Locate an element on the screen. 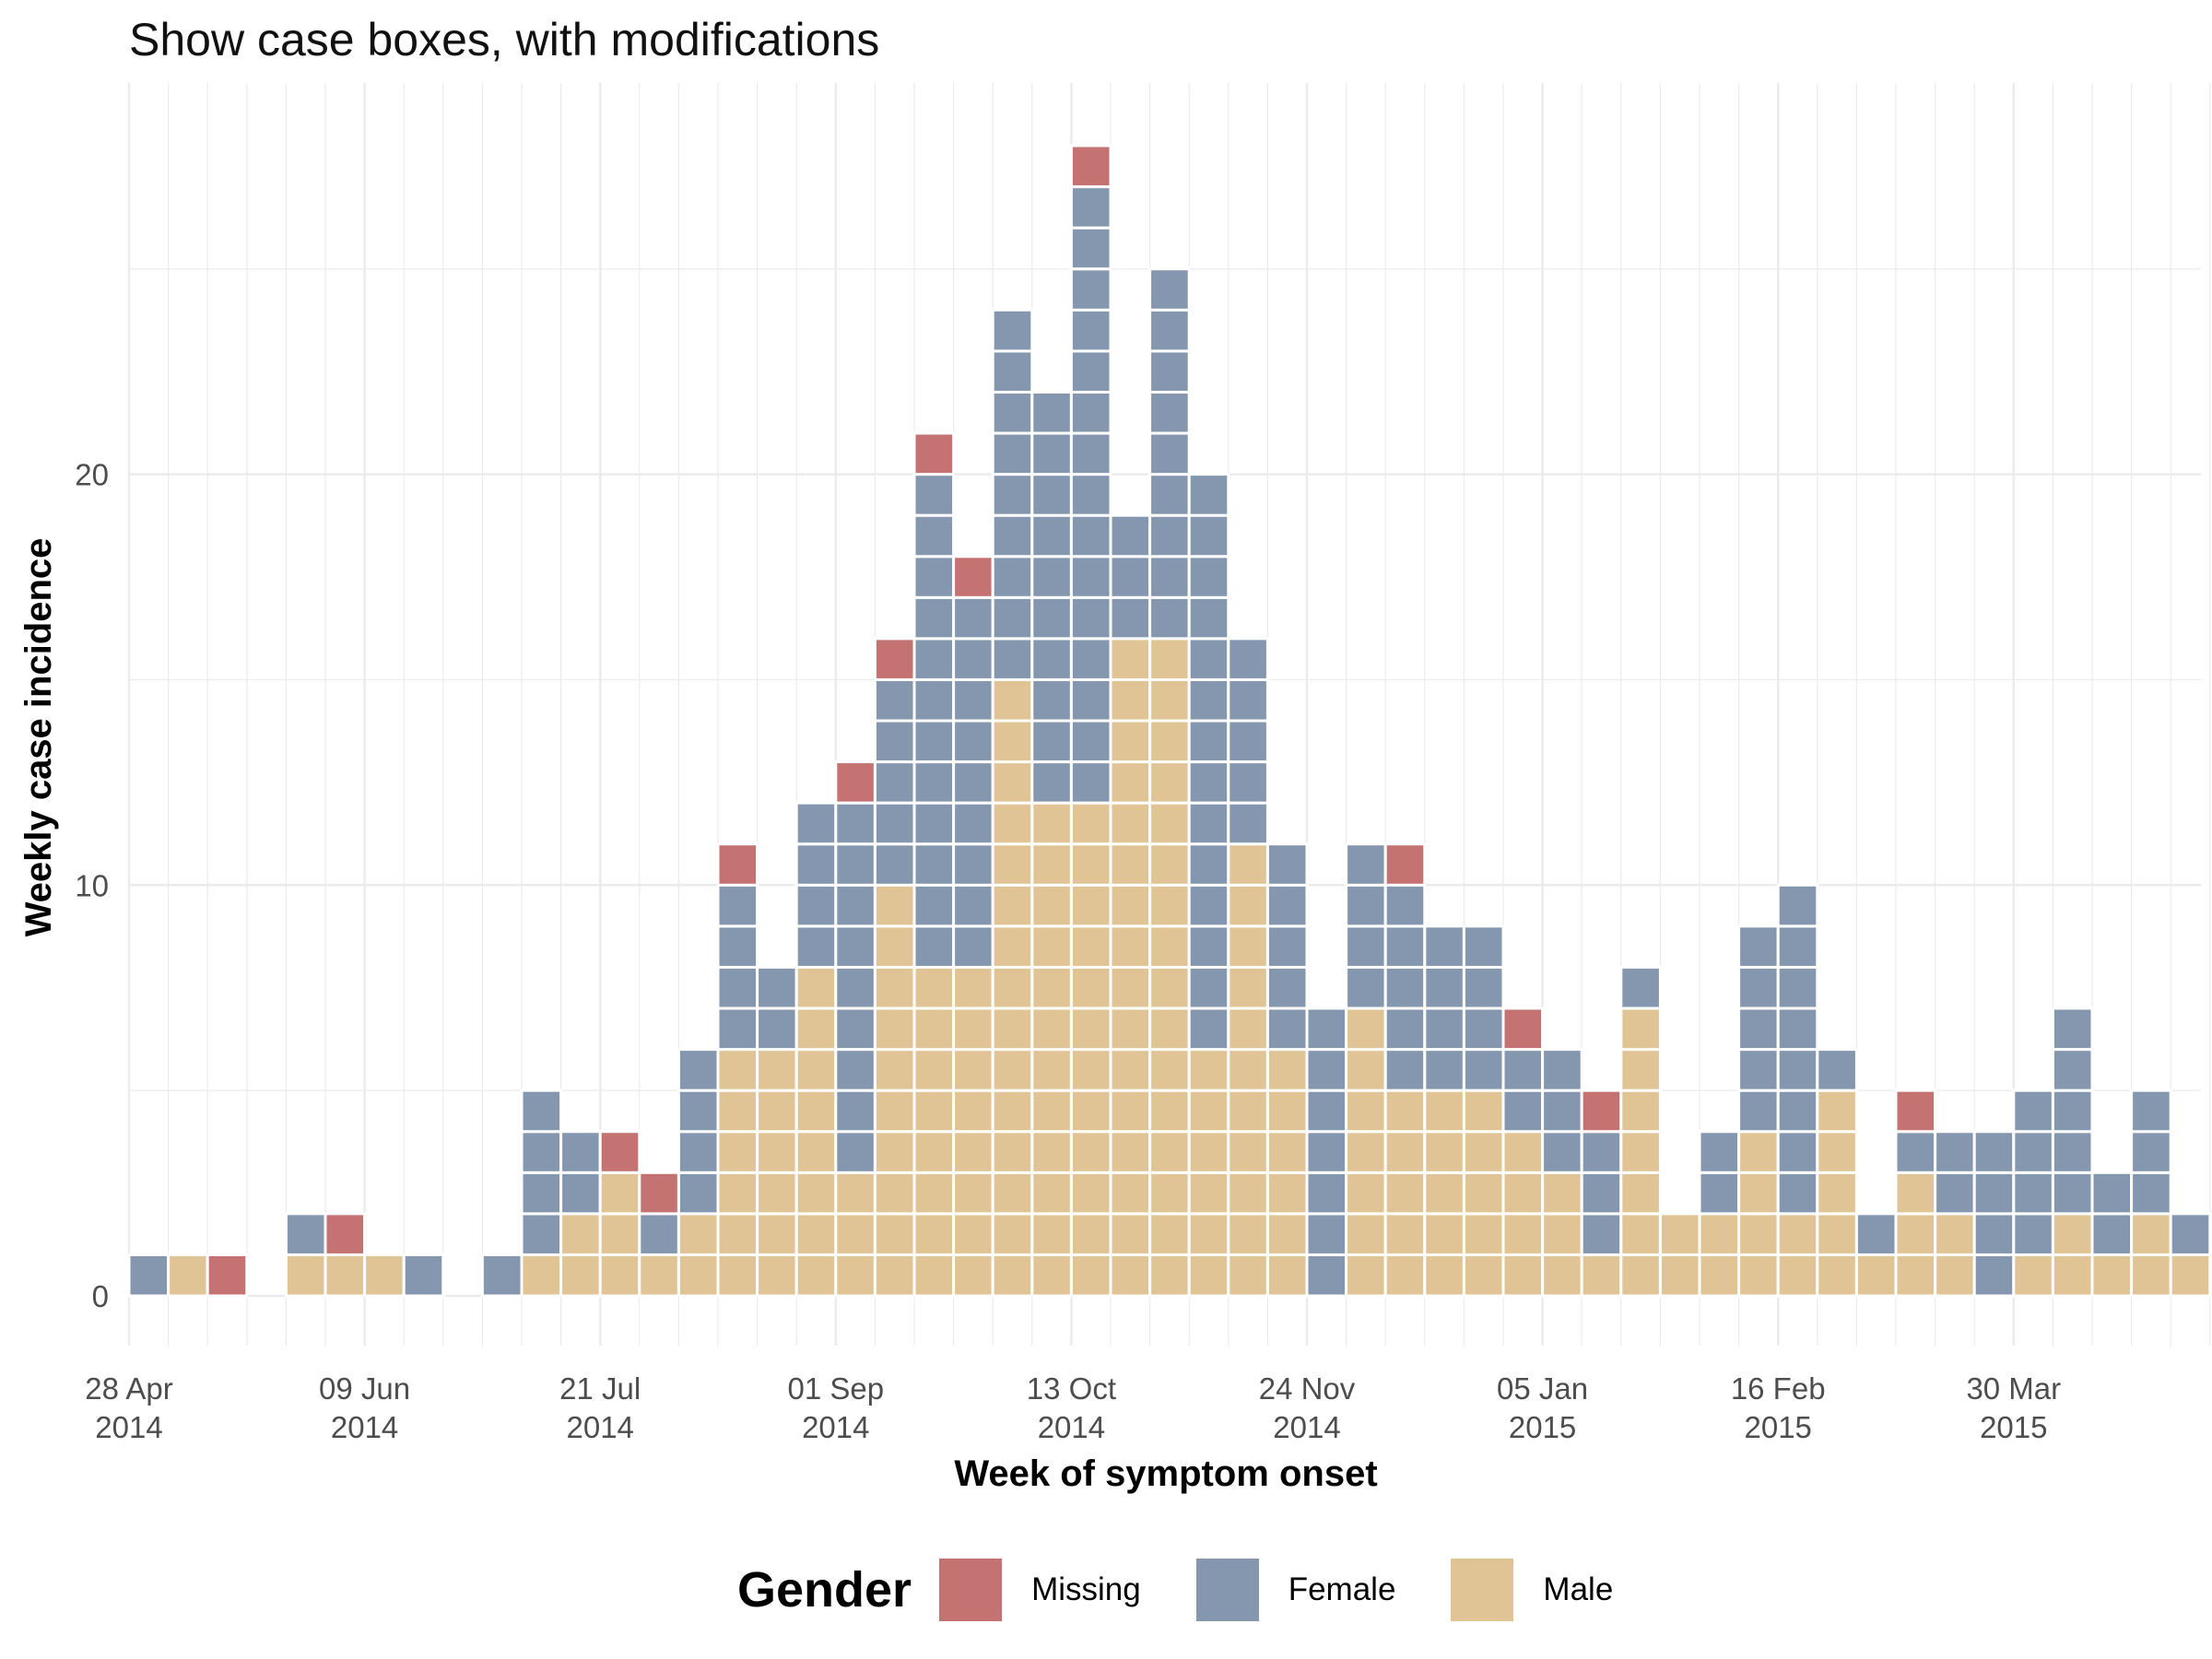 The image size is (2212, 1659). legend: Gender Missing Female Male is located at coordinates (1202, 1590).